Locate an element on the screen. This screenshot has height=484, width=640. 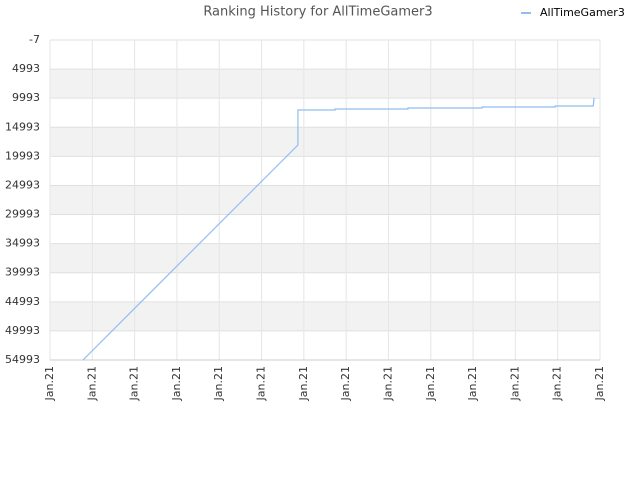
y-tick-label: -7 is located at coordinates (34, 39).